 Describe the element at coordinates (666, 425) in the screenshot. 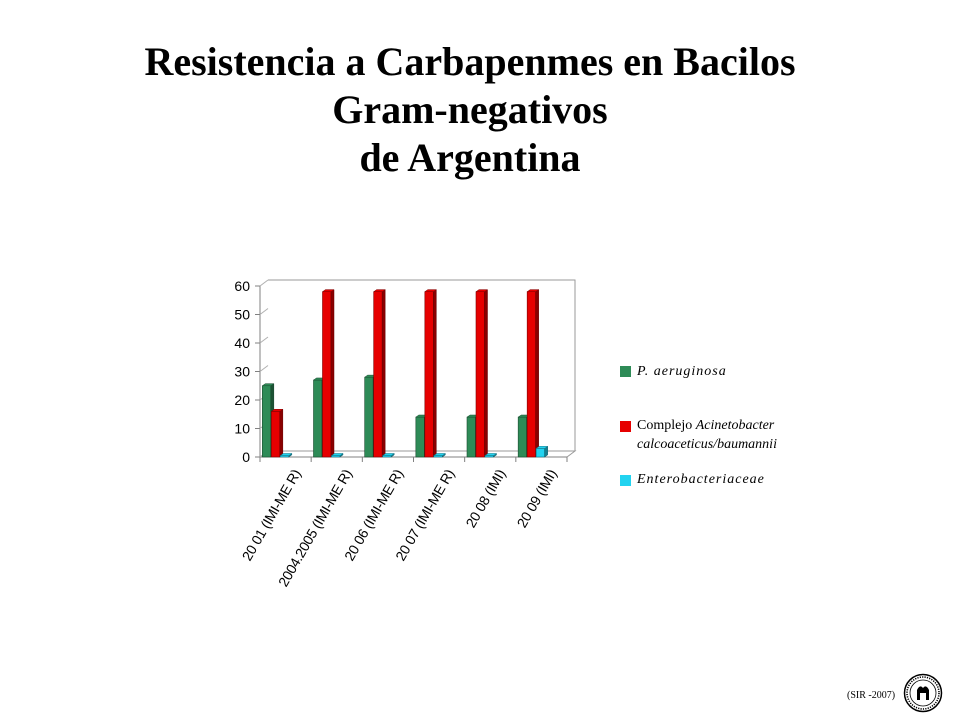

I see `legend-label-acinetobacter-prefix: Complejo` at that location.